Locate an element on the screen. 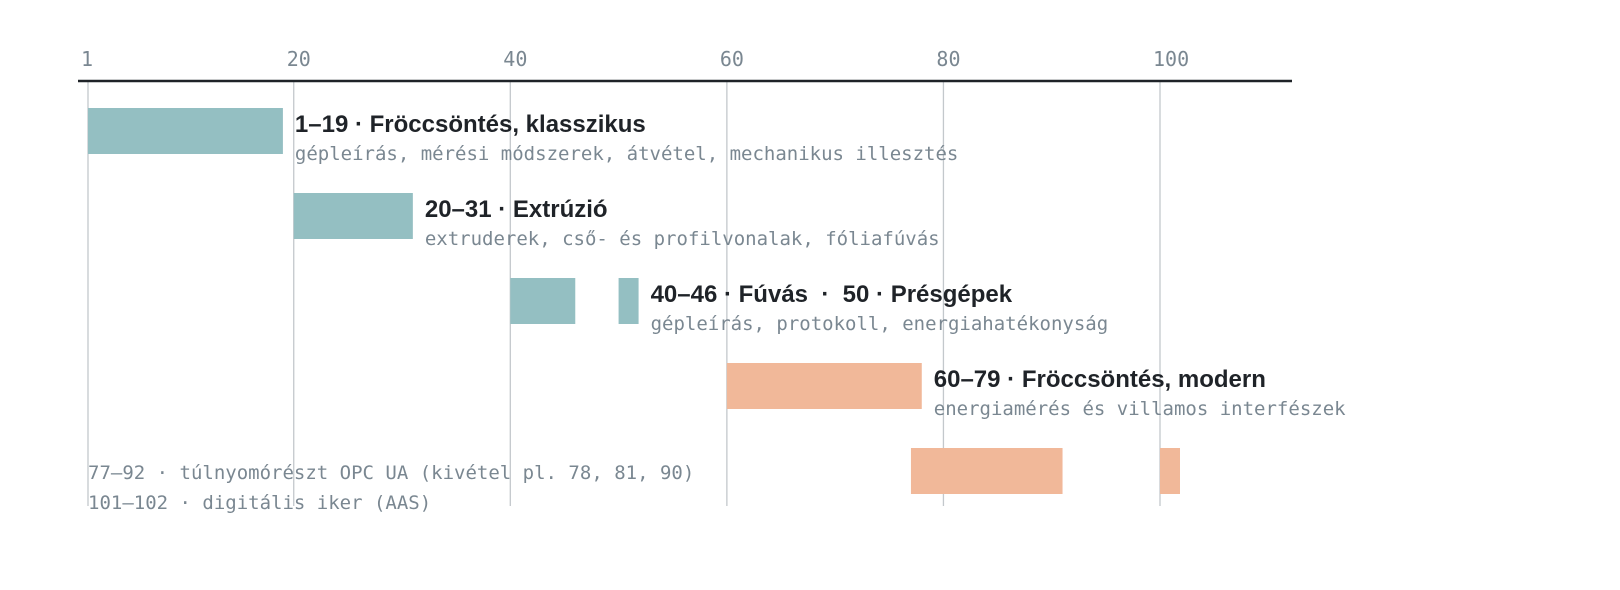  row-subtitle-4: energiamérés és villamos interfészek is located at coordinates (1140, 409).